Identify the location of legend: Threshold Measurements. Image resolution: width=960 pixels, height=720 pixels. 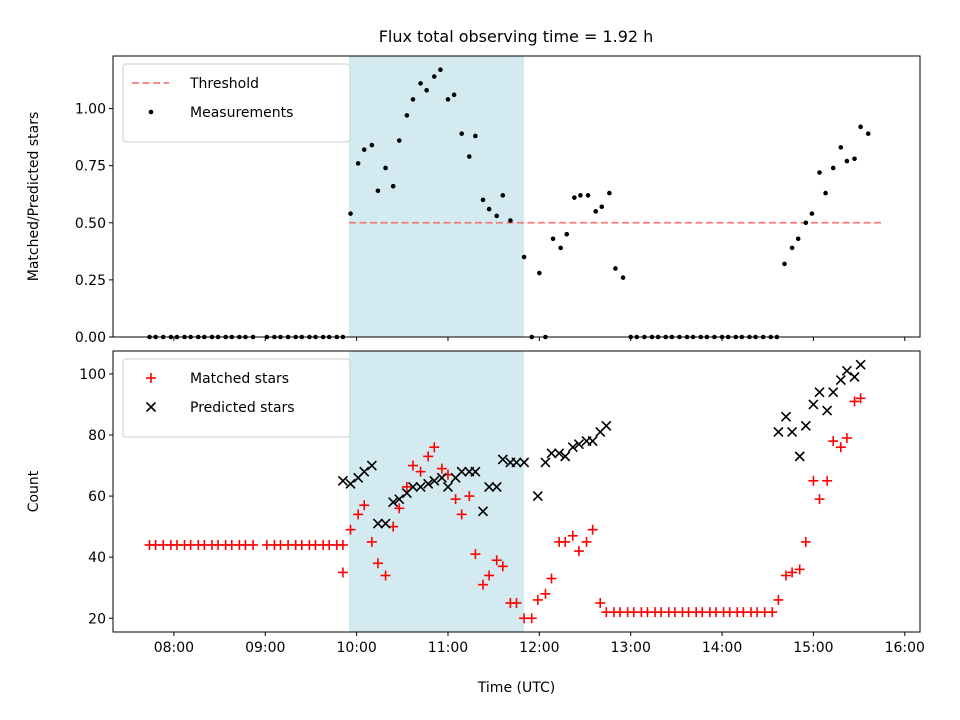
(236, 103).